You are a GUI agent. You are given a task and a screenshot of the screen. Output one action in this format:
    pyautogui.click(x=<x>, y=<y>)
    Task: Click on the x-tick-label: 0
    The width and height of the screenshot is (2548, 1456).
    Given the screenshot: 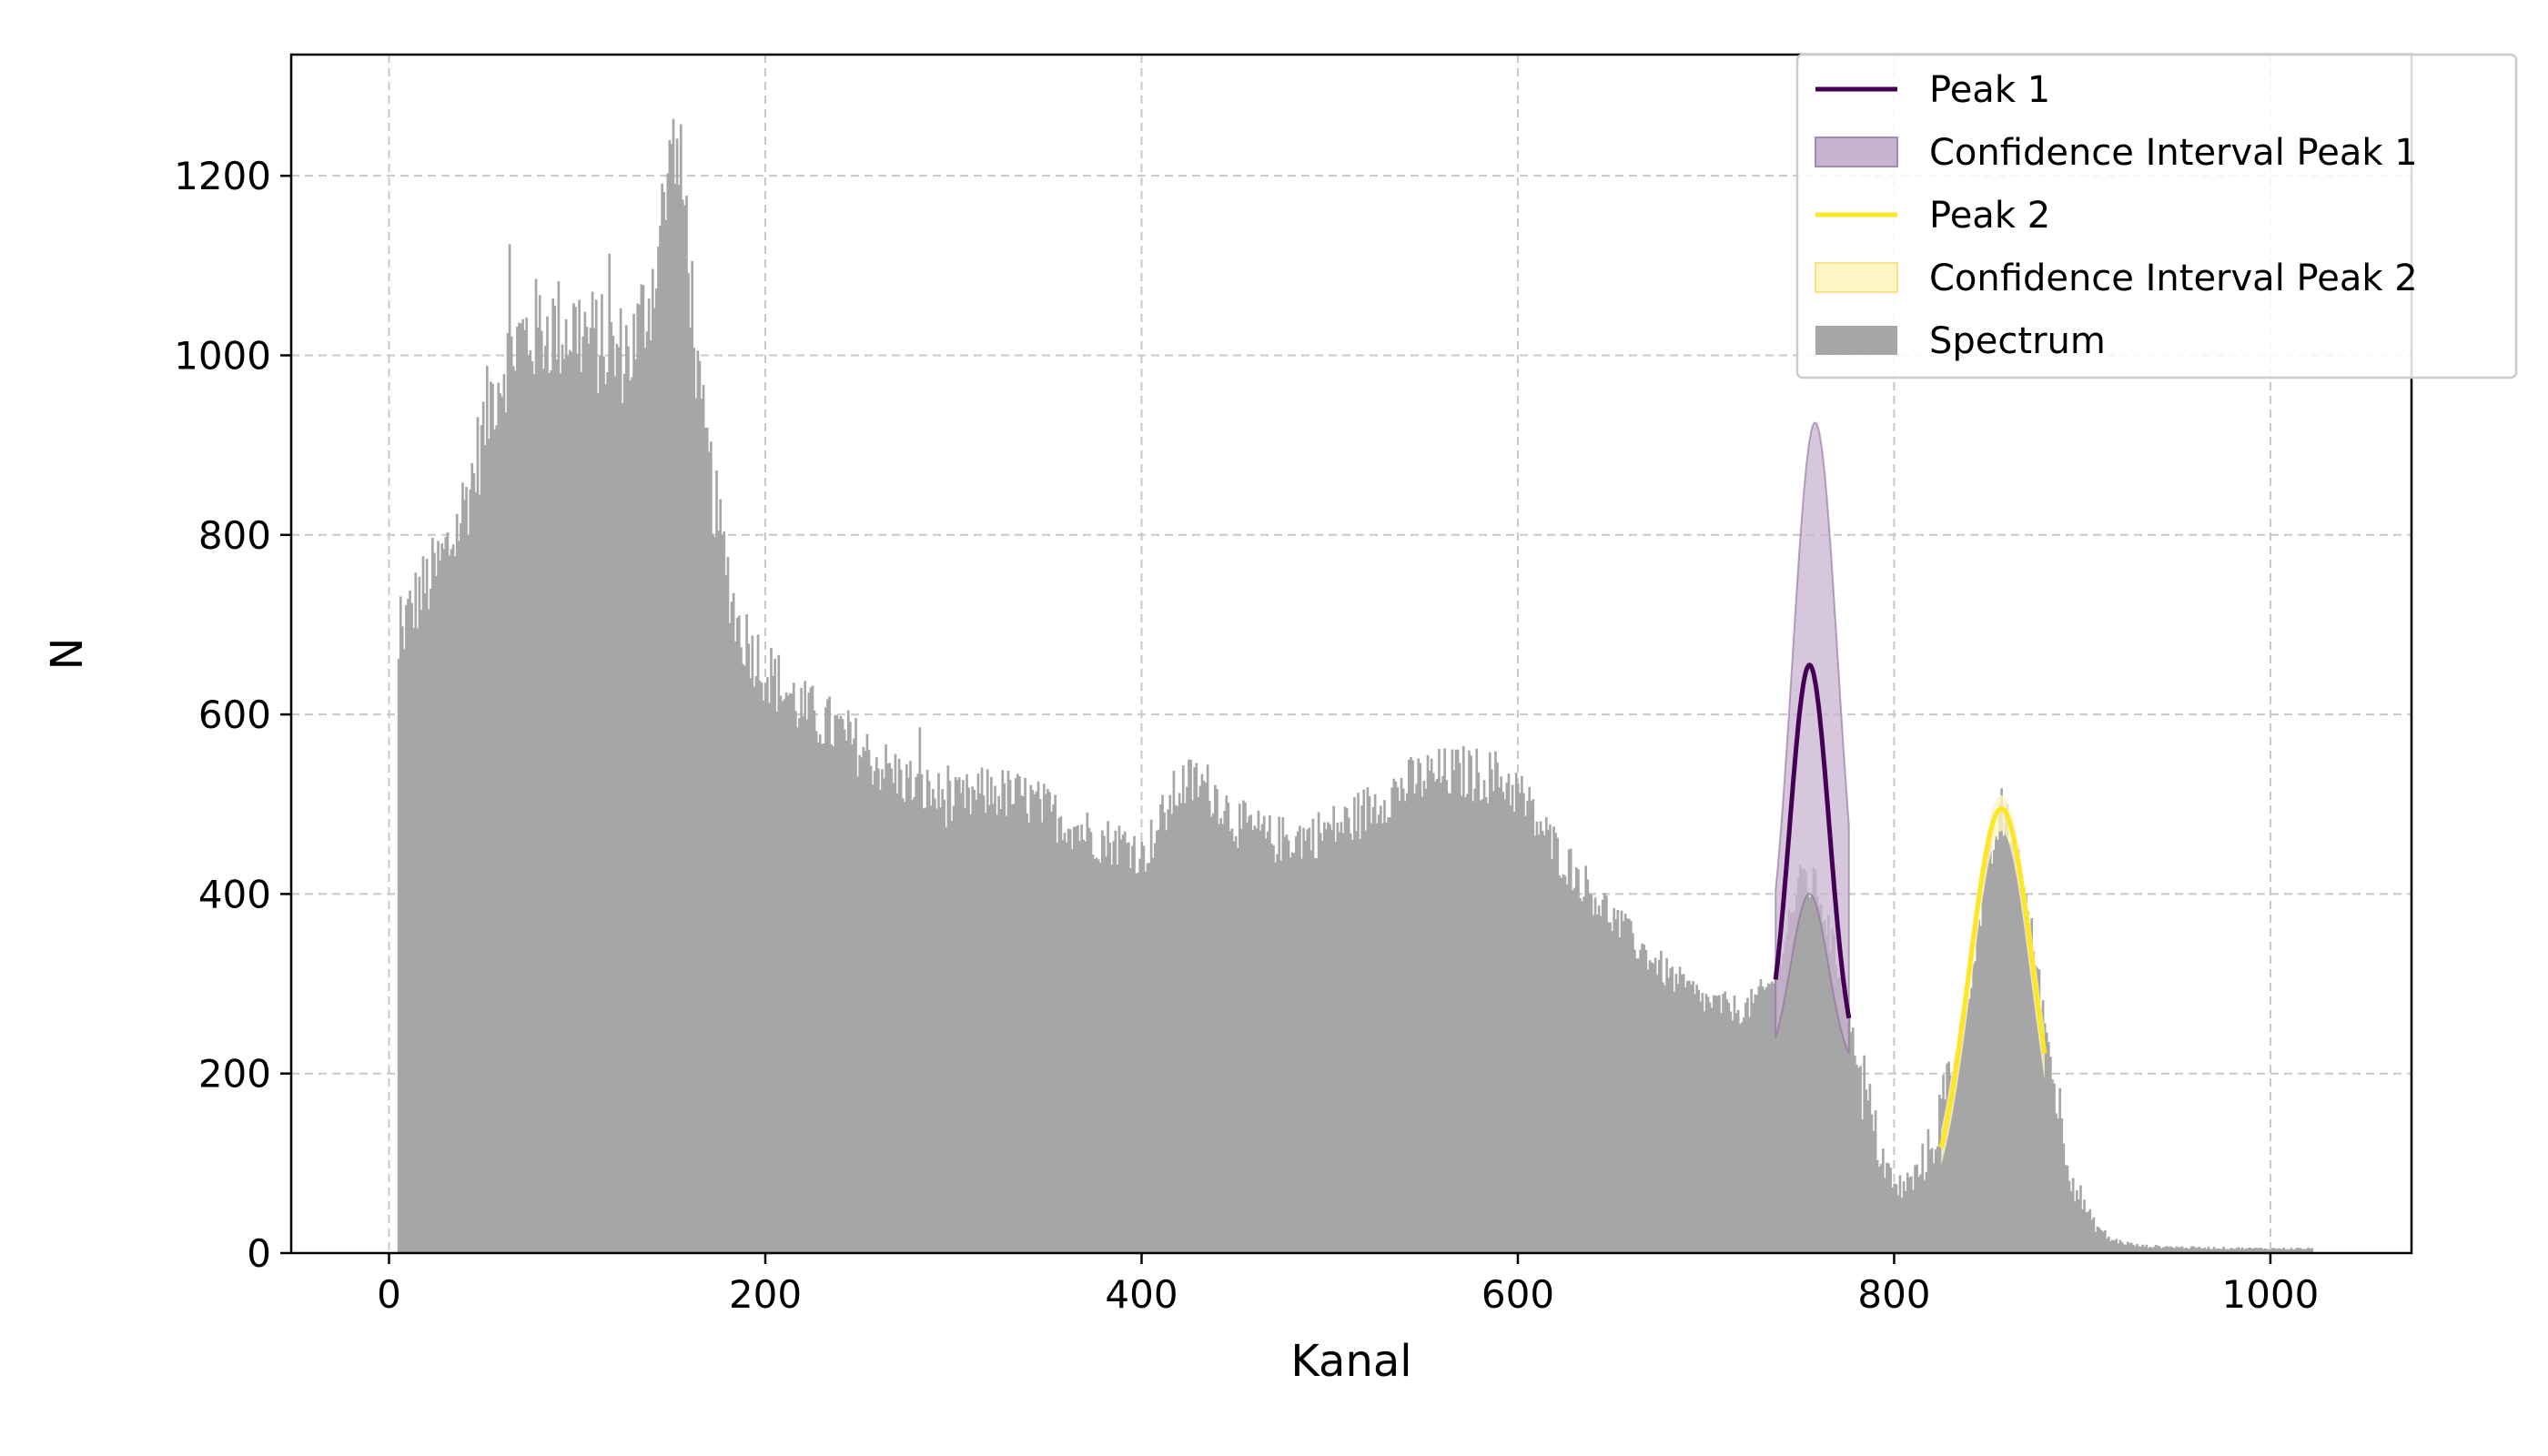 What is the action you would take?
    pyautogui.click(x=389, y=1294)
    